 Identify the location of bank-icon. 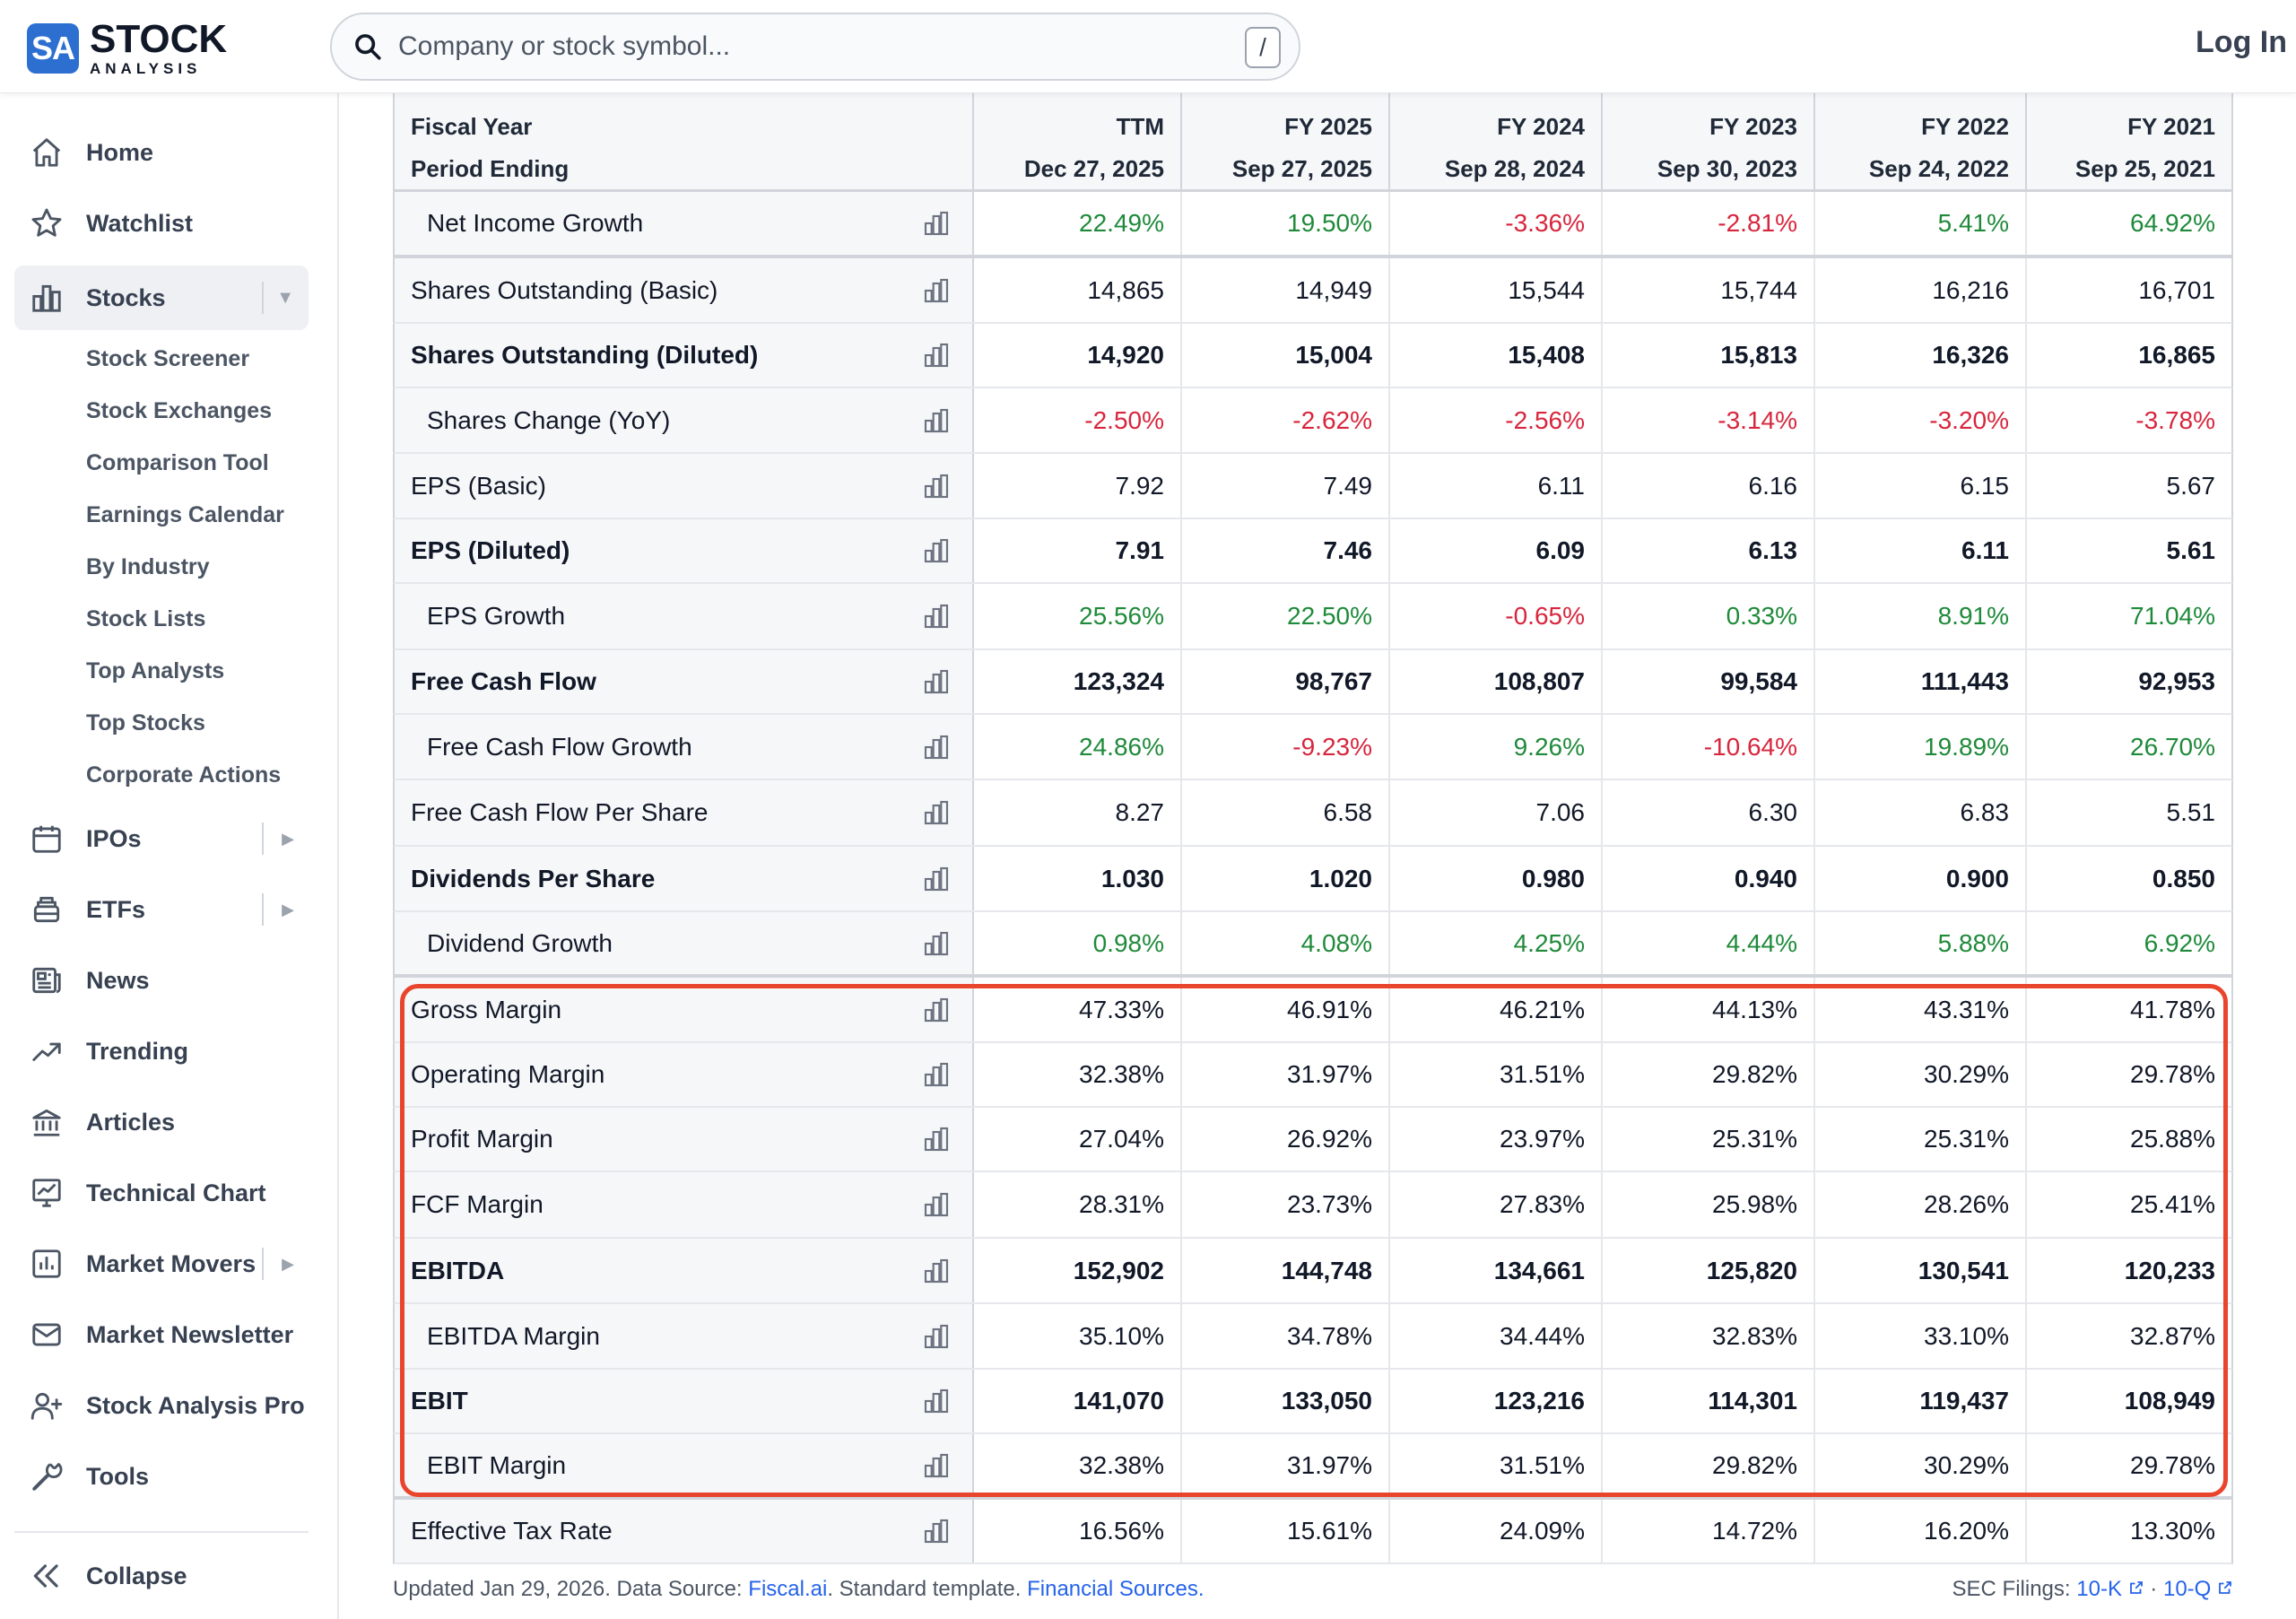
(46, 1122).